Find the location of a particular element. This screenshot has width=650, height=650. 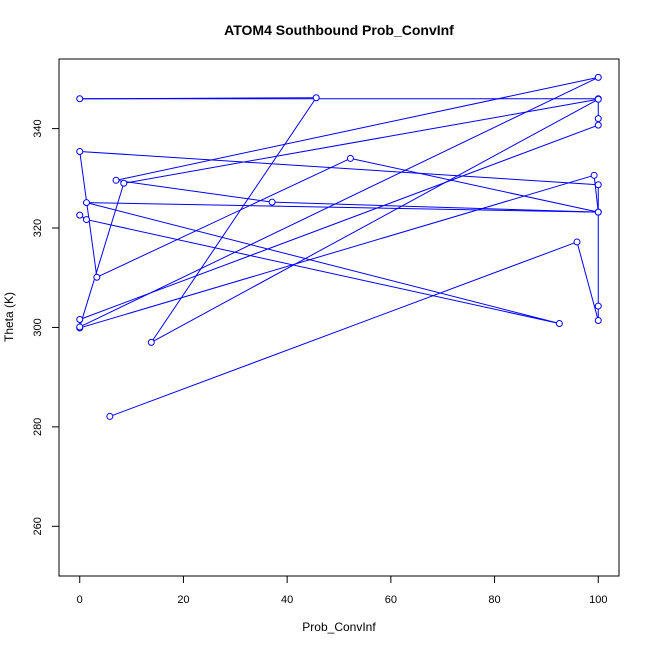

y-tick-label: 340 is located at coordinates (38, 128).